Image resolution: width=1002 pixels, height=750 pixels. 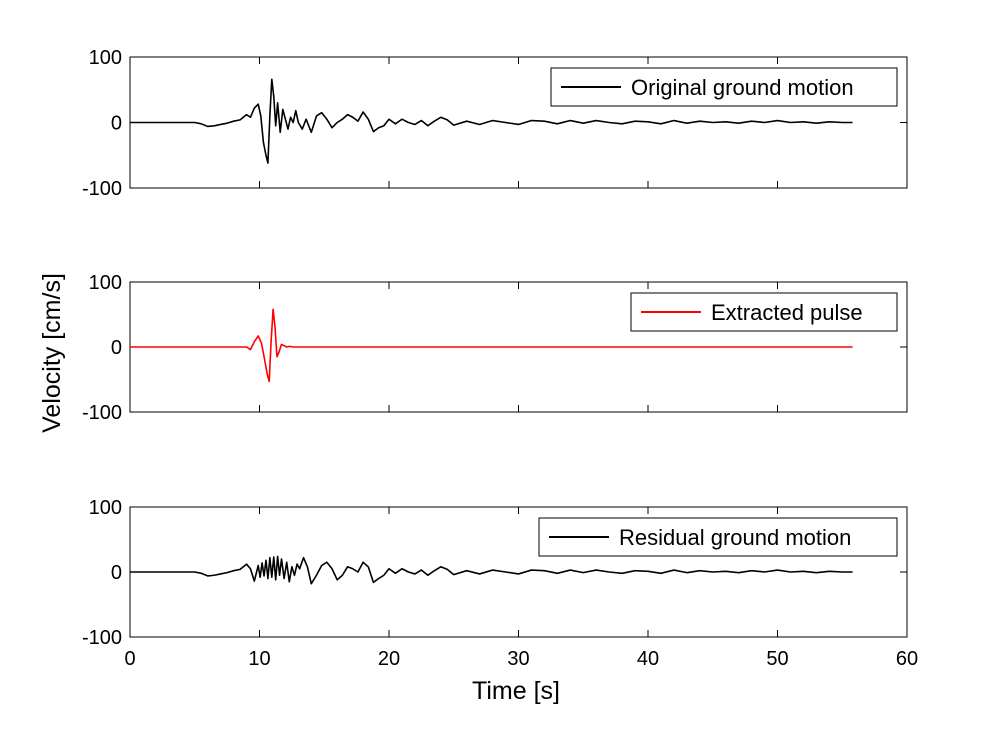 What do you see at coordinates (389, 659) in the screenshot?
I see `x-tick-label: 20` at bounding box center [389, 659].